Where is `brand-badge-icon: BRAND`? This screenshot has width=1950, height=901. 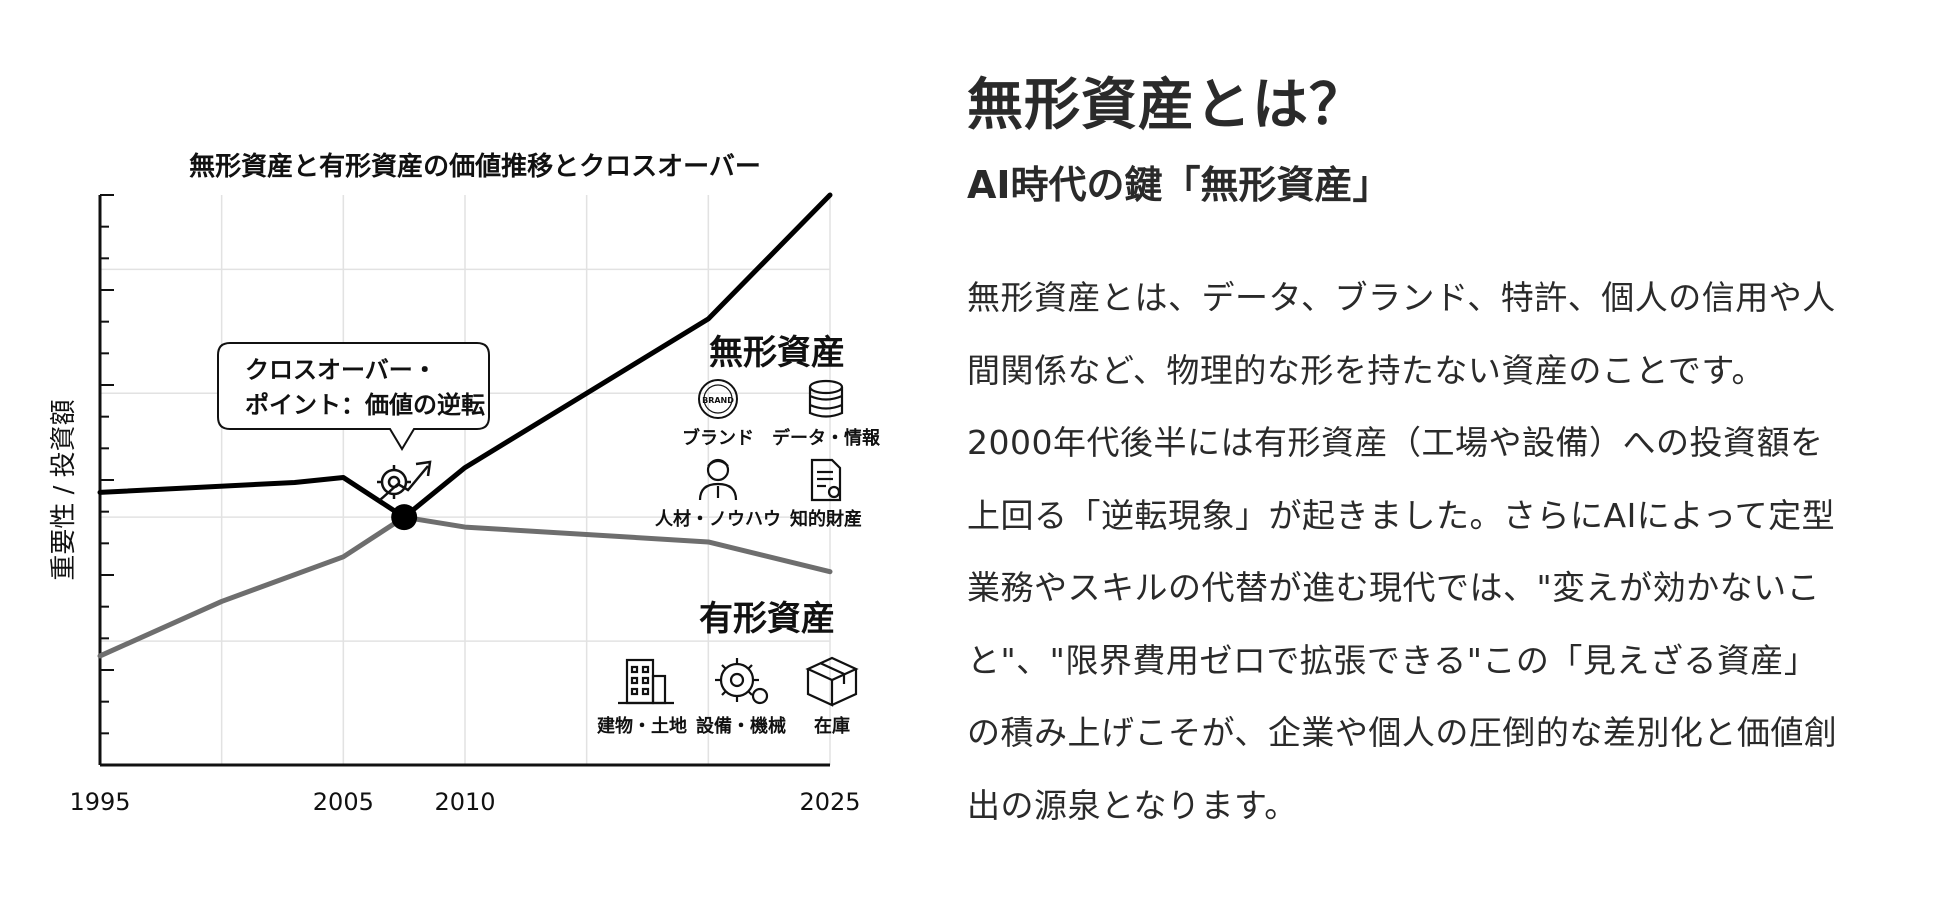 brand-badge-icon: BRAND is located at coordinates (718, 399).